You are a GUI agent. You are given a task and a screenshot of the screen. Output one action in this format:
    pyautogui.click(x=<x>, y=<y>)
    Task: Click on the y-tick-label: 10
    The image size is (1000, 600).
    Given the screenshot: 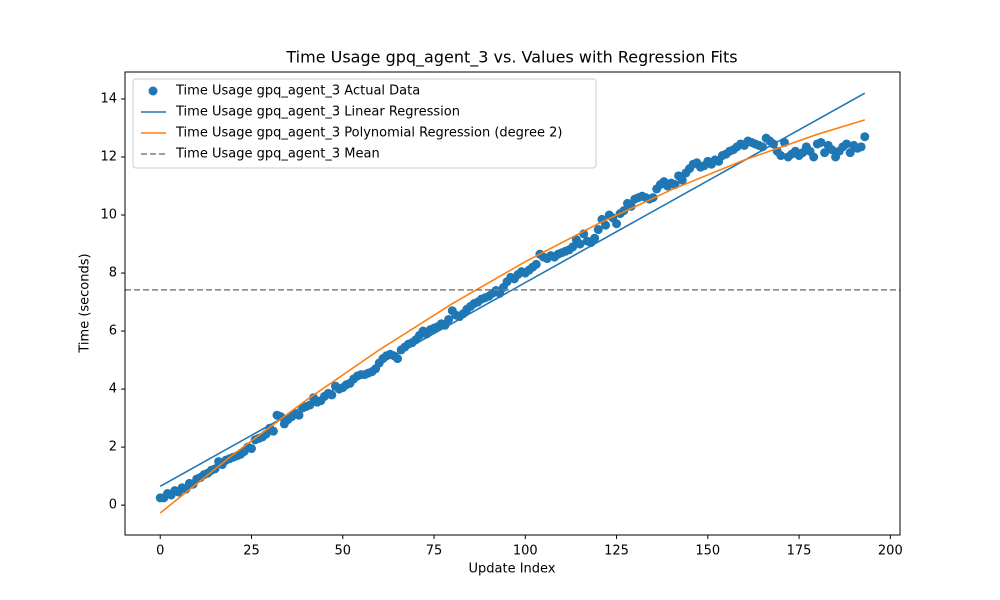 What is the action you would take?
    pyautogui.click(x=108, y=215)
    